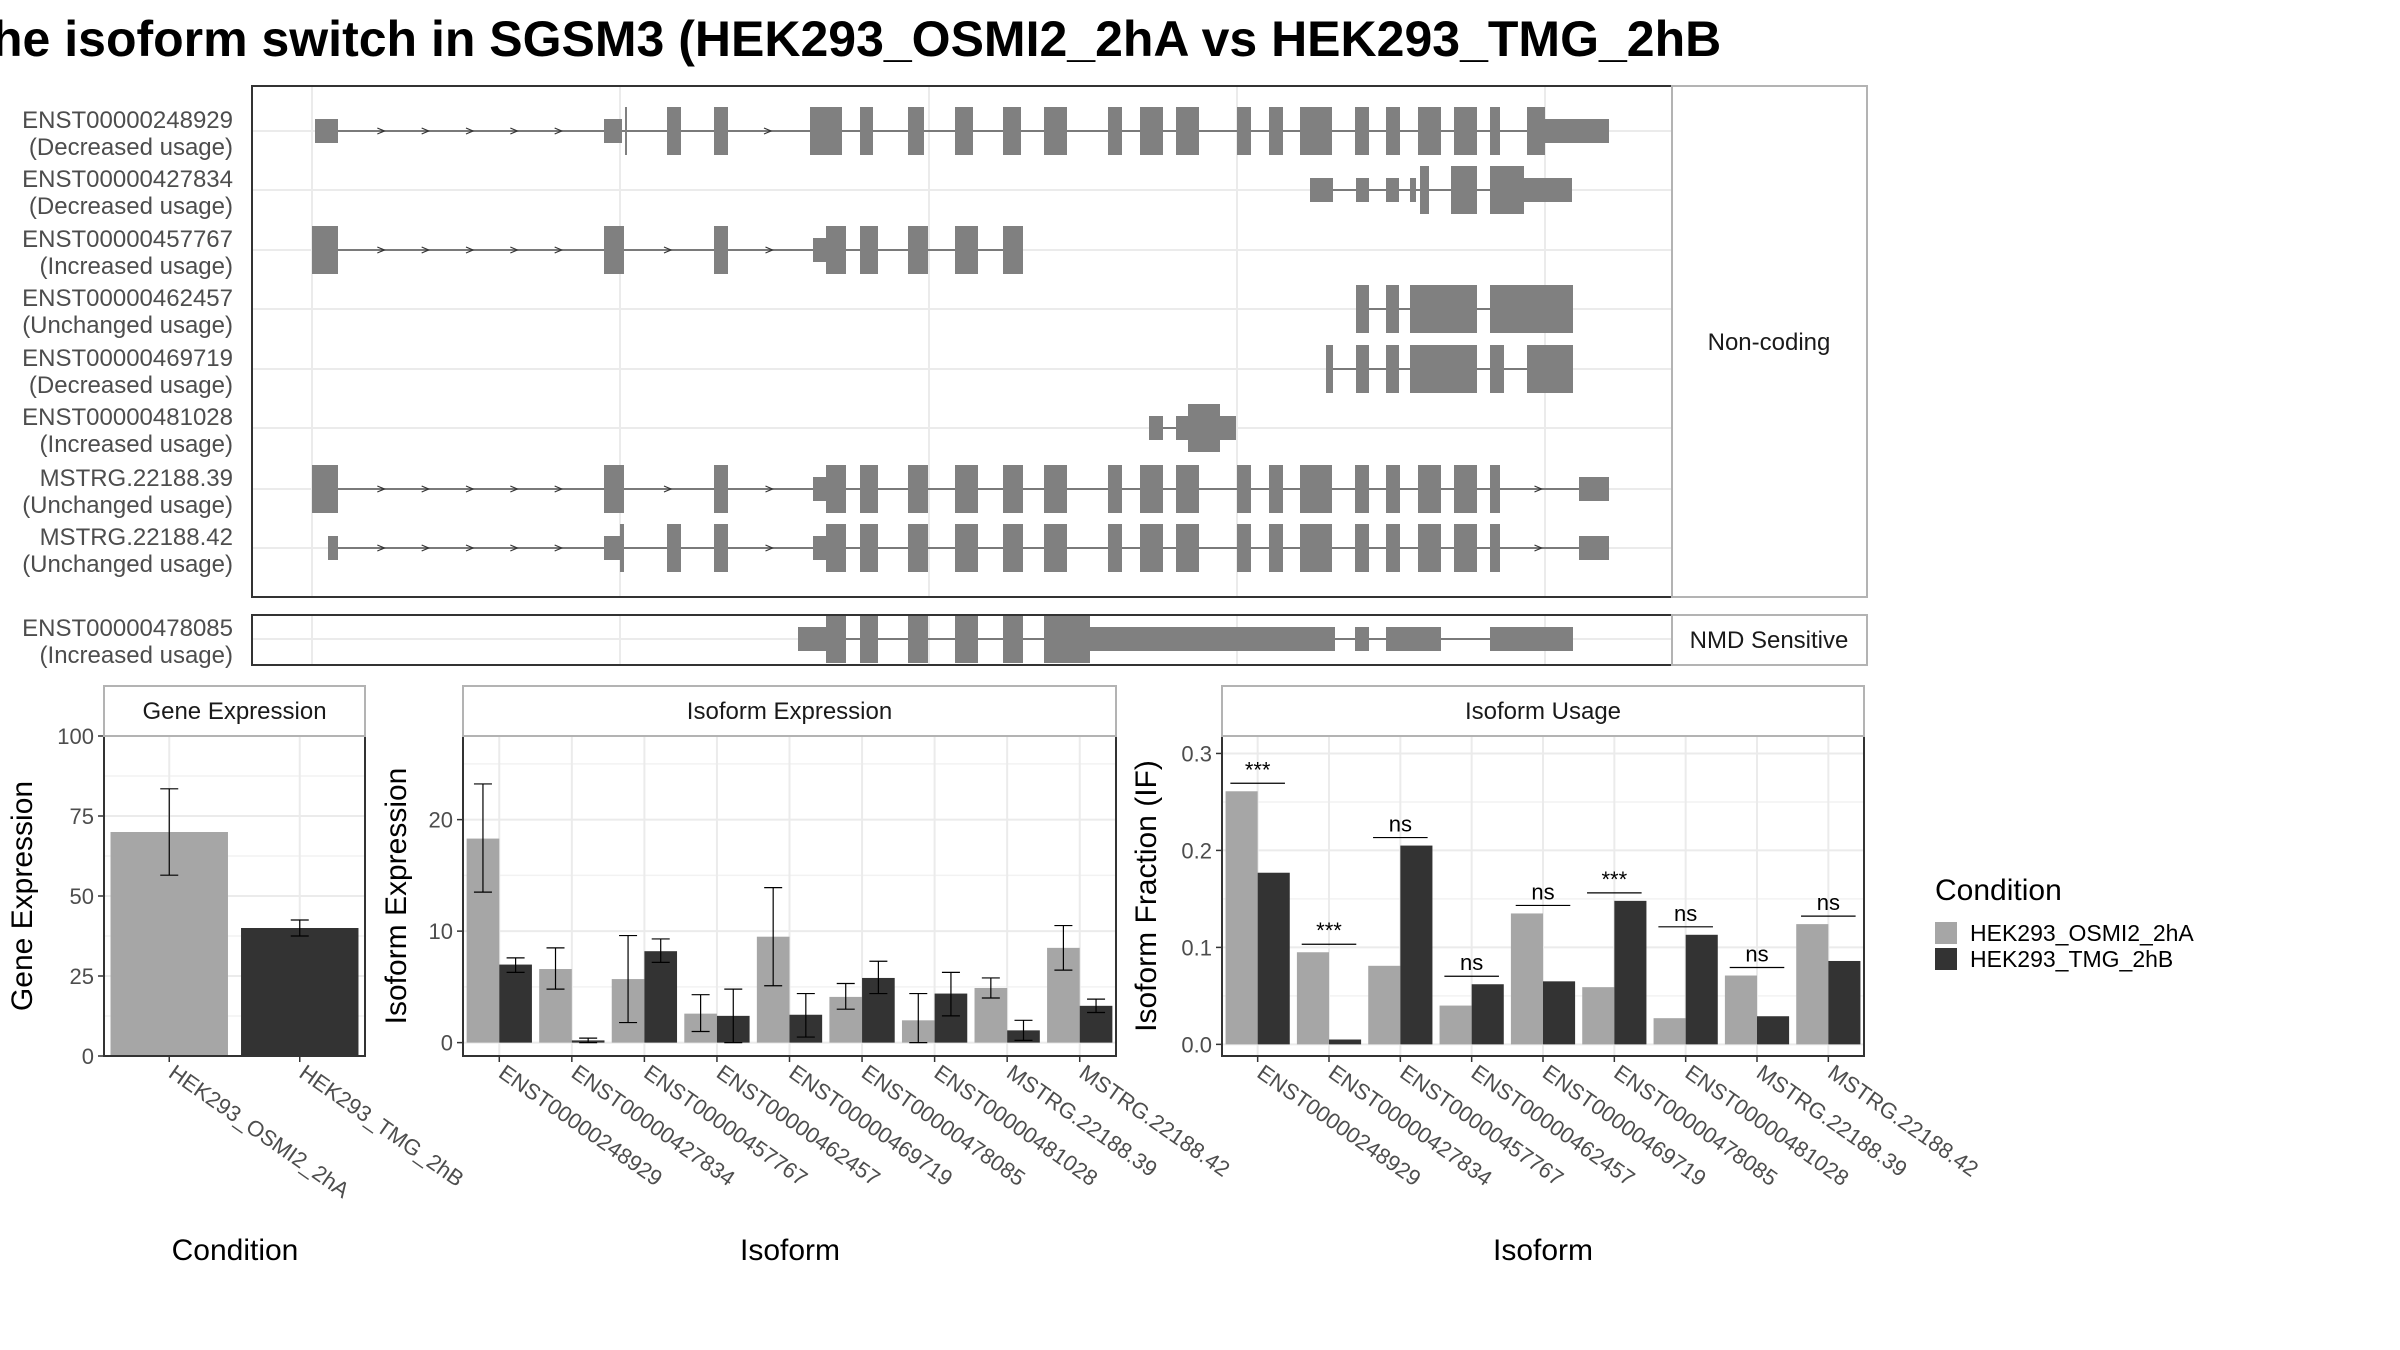 This screenshot has height=1350, width=2400. Describe the element at coordinates (22, 896) in the screenshot. I see `y-axis-title: Gene Expression` at that location.